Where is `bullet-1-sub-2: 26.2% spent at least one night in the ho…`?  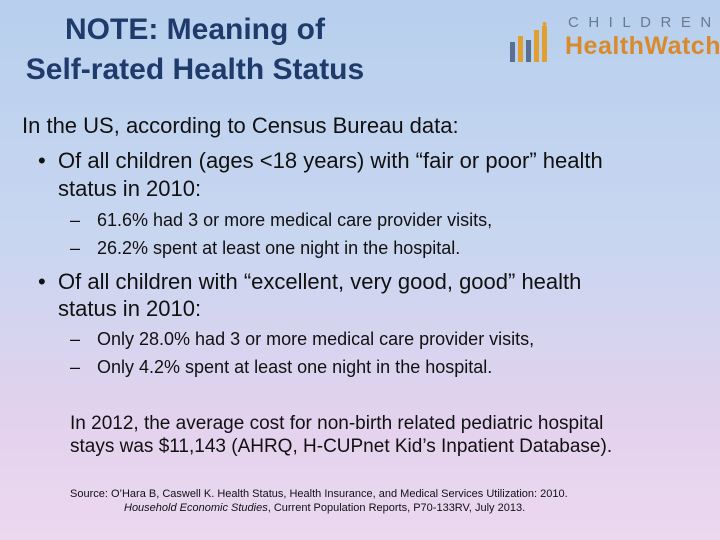
bullet-1-sub-2: 26.2% spent at least one night in the ho… is located at coordinates (279, 248).